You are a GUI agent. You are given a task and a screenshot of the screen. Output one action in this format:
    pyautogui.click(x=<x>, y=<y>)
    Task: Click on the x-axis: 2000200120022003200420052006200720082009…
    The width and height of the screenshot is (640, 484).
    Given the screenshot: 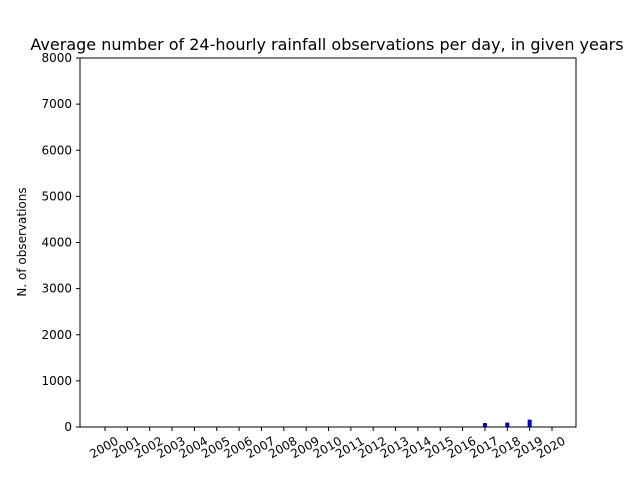 What is the action you would take?
    pyautogui.click(x=327, y=444)
    